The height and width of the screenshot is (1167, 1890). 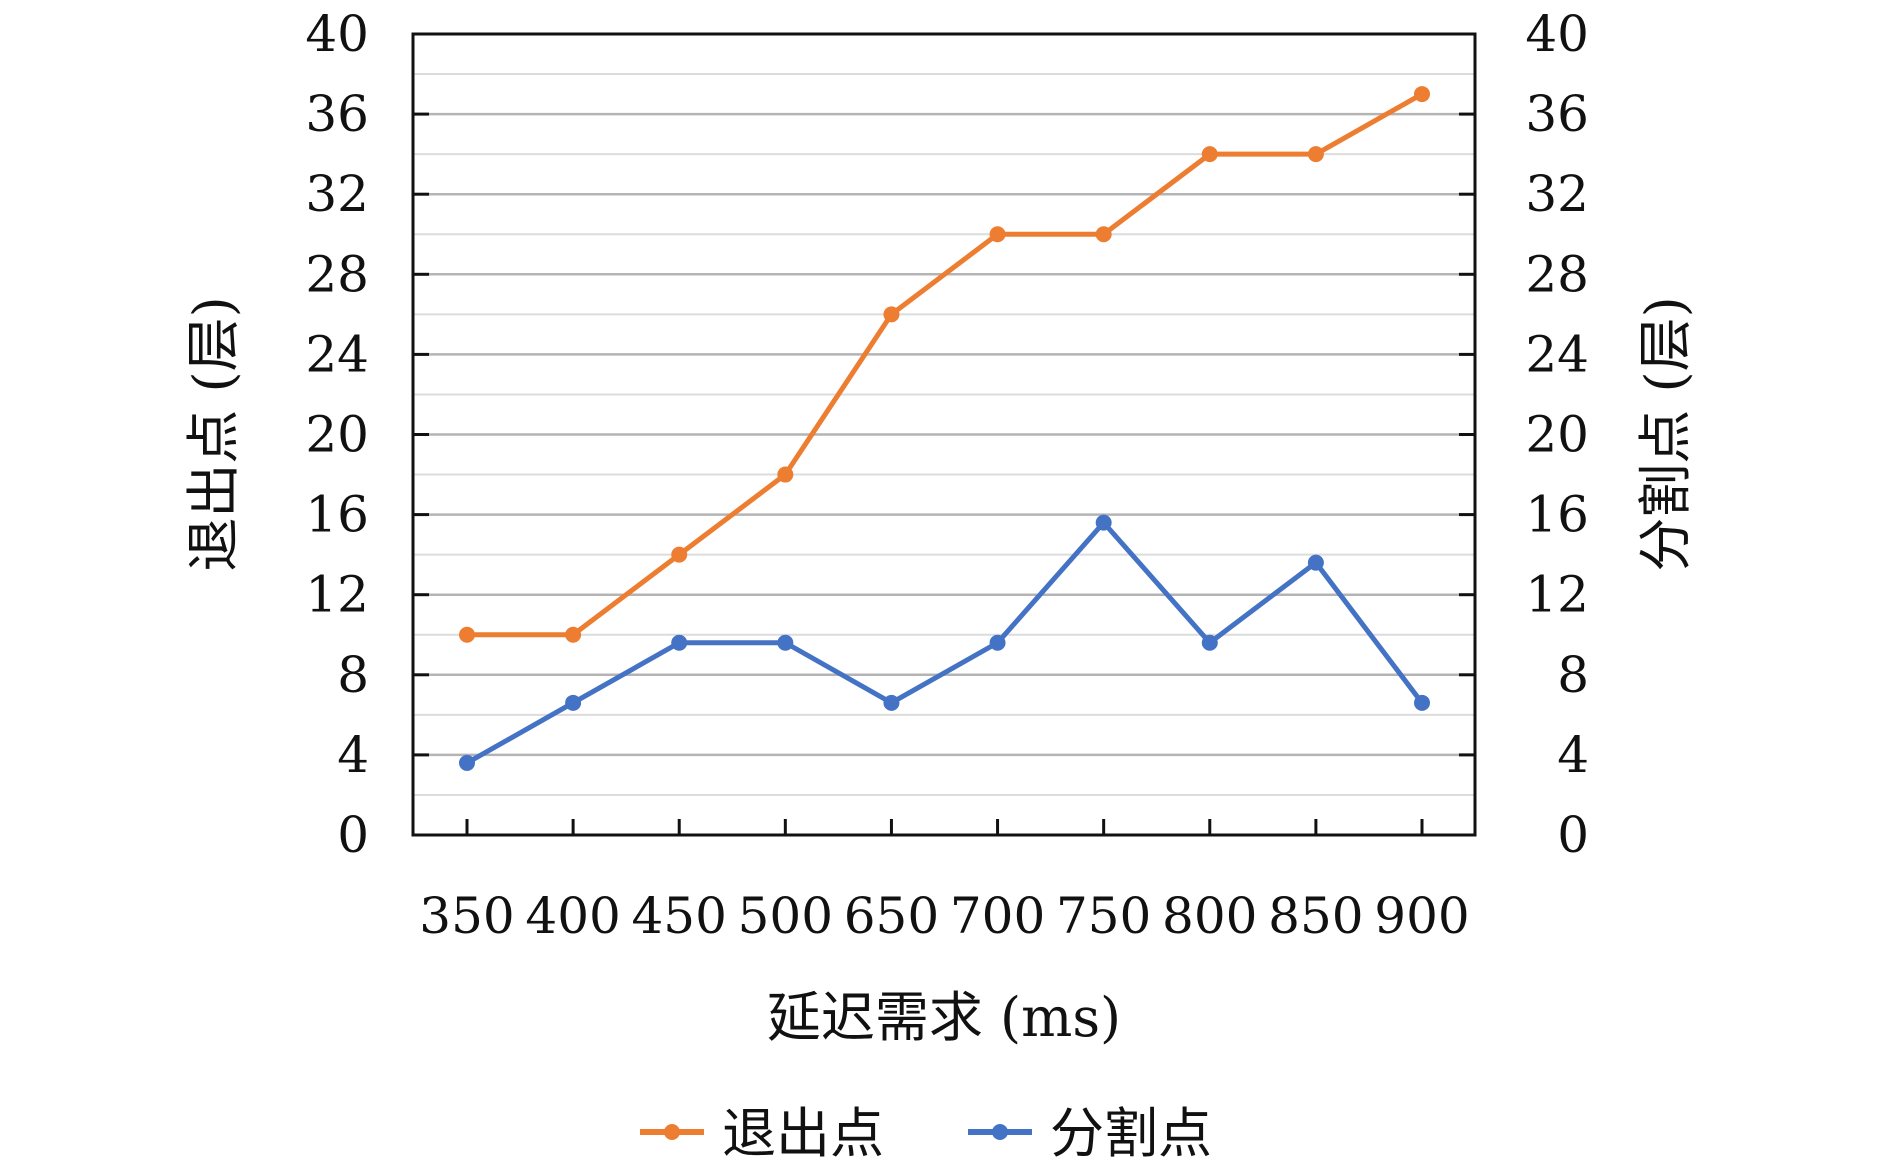 What do you see at coordinates (353, 675) in the screenshot?
I see `left-y-tick-label: 8` at bounding box center [353, 675].